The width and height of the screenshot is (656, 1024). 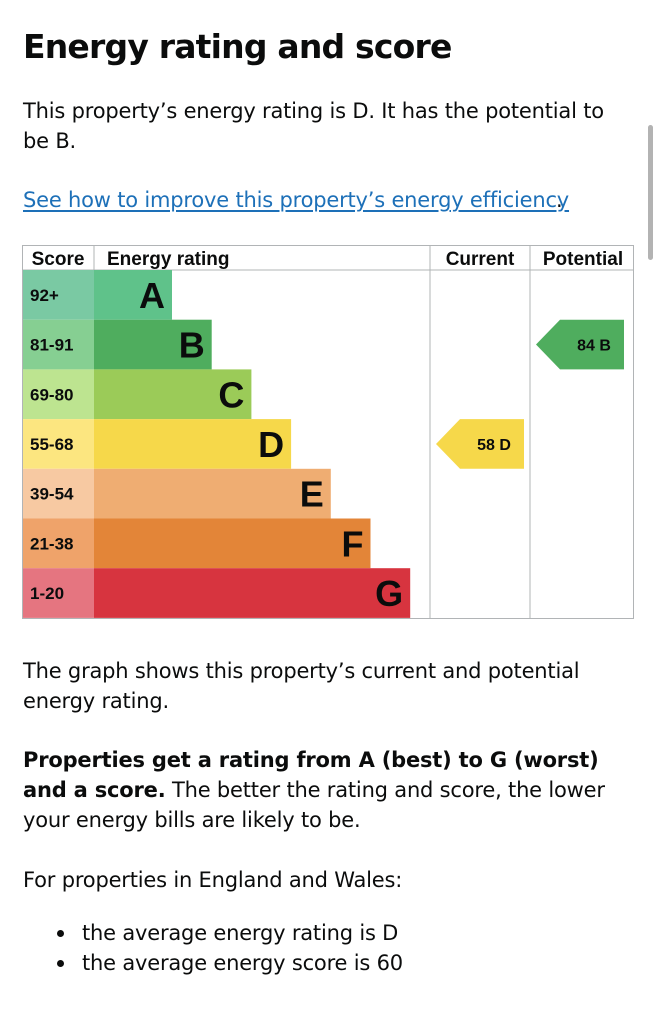 I want to click on rating-bar-g, so click(x=252, y=593).